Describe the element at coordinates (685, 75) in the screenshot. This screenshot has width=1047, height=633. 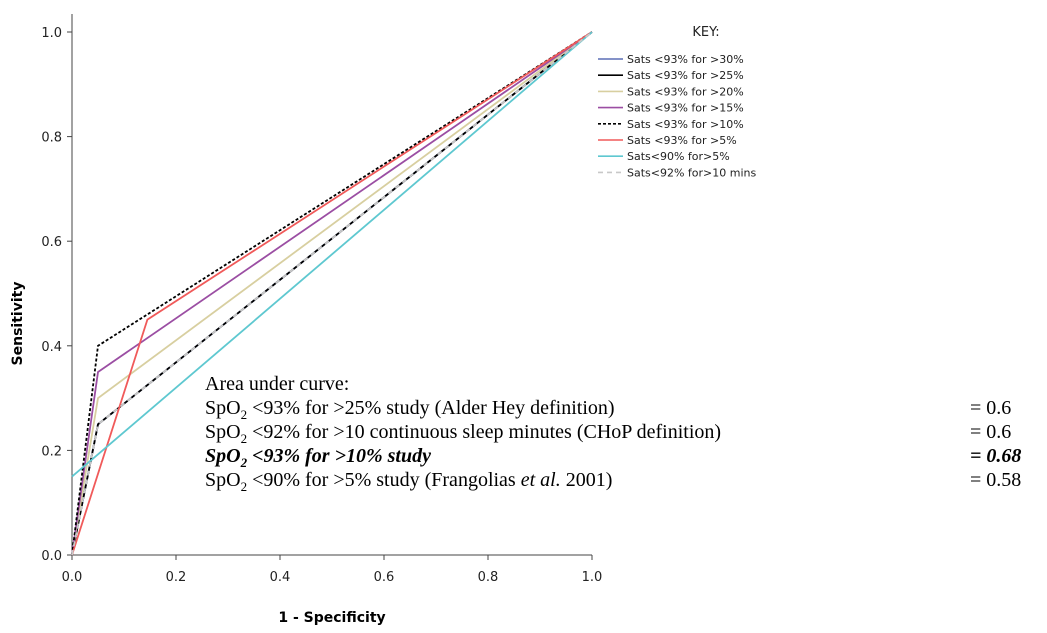
I see `legend-label: Sats <93% for >25%` at that location.